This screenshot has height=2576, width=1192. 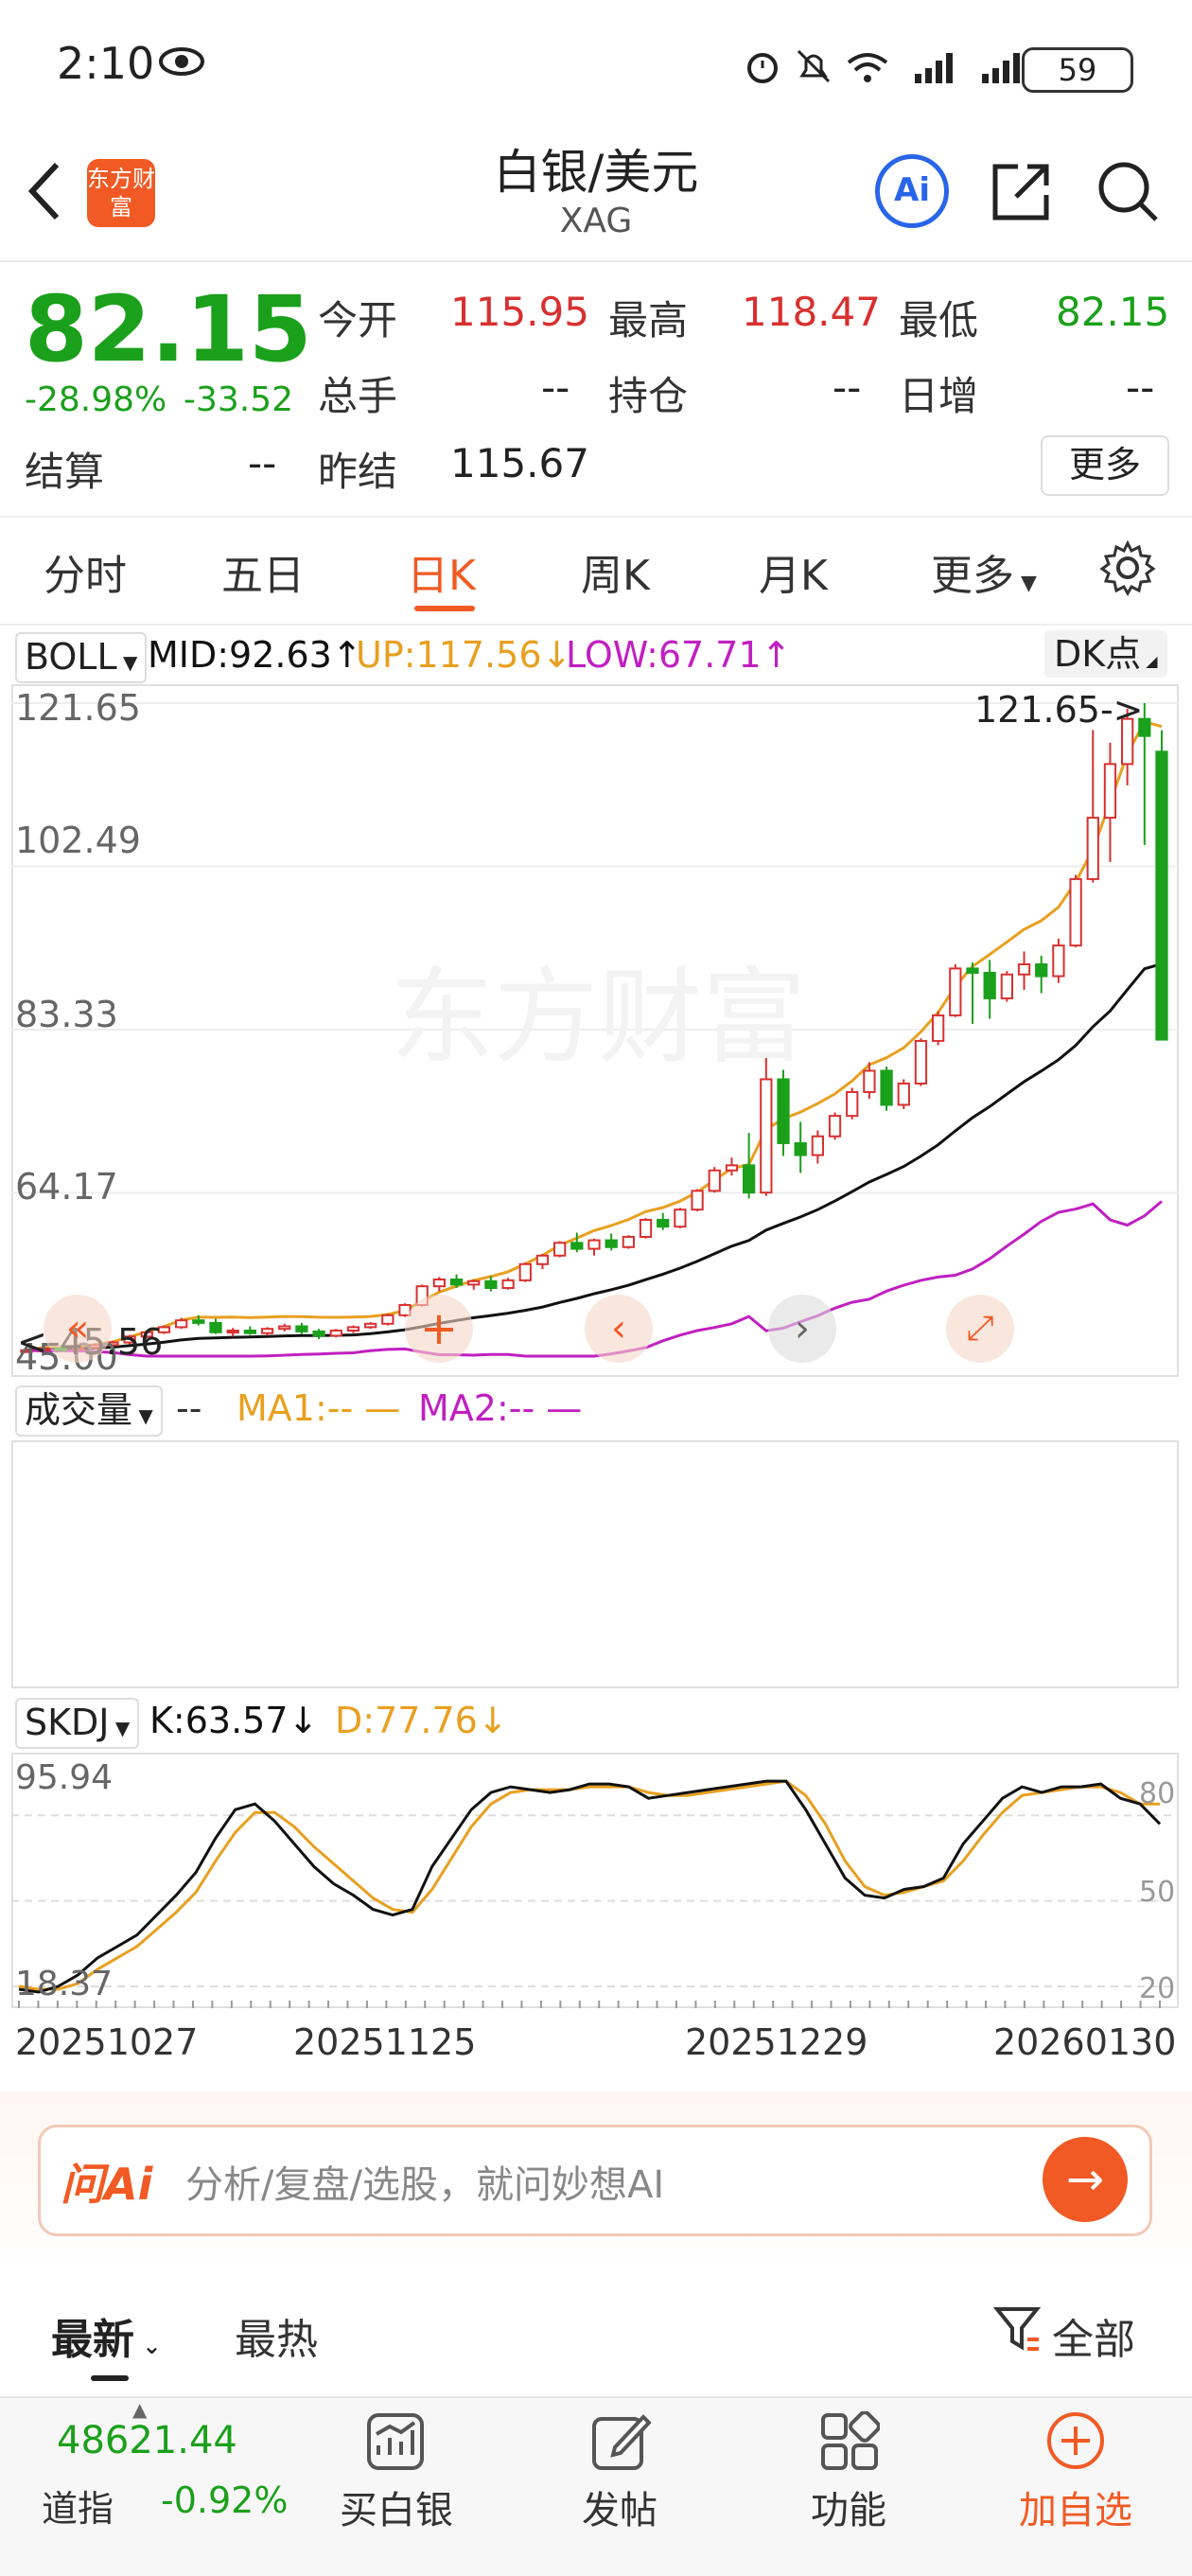 What do you see at coordinates (1075, 2510) in the screenshot?
I see `add-watchlist-button: 加自选` at bounding box center [1075, 2510].